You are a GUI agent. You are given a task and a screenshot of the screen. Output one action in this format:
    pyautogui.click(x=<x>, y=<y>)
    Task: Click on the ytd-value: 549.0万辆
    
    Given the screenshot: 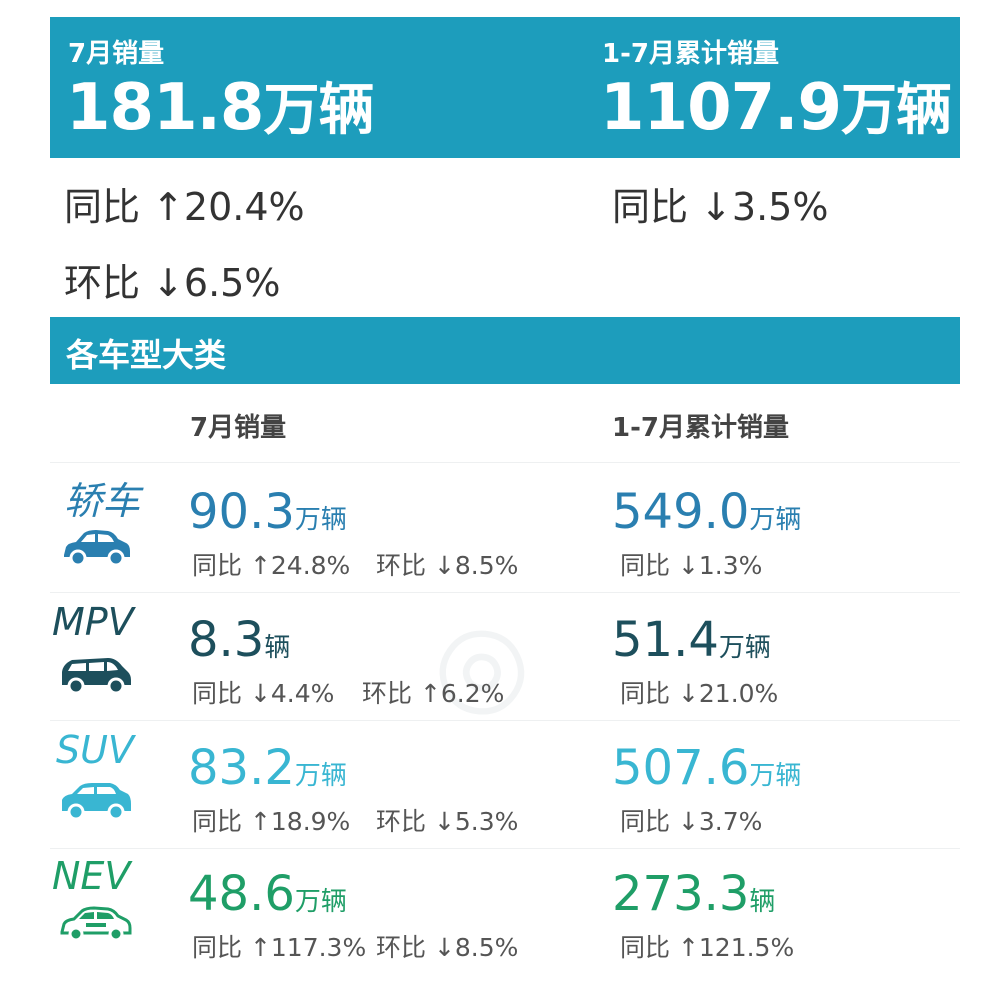 What is the action you would take?
    pyautogui.click(x=706, y=512)
    